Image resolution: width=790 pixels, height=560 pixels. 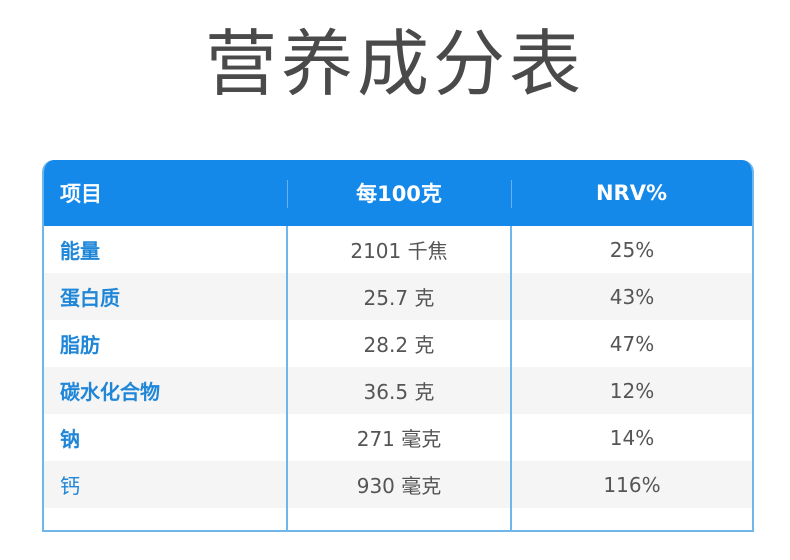 I want to click on row-nrv: 12%, so click(x=631, y=390).